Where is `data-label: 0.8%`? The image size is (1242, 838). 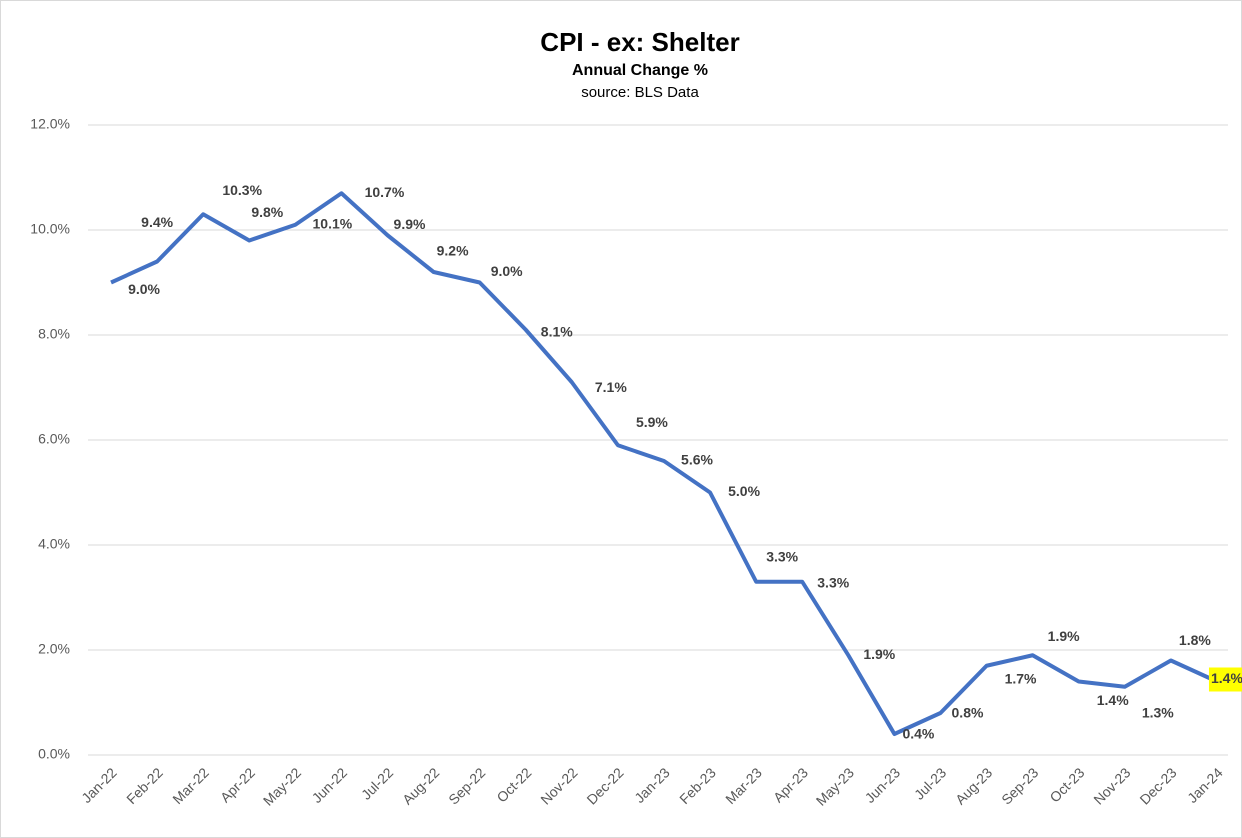
data-label: 0.8% is located at coordinates (968, 713).